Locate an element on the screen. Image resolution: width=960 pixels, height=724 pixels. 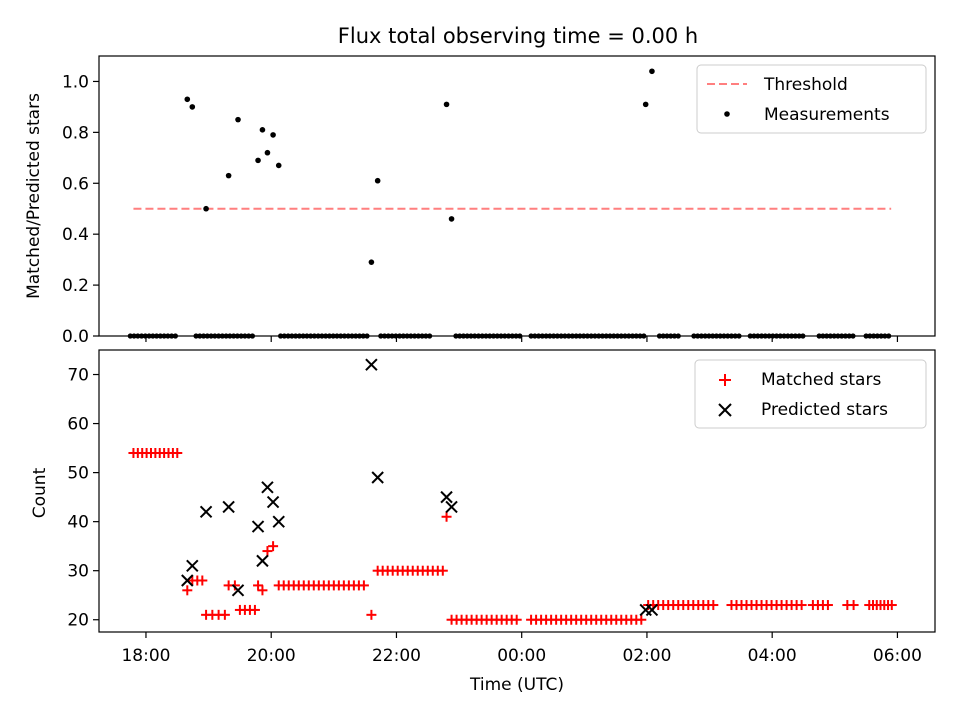
bottom-y-tick-label: 70 is located at coordinates (78, 376).